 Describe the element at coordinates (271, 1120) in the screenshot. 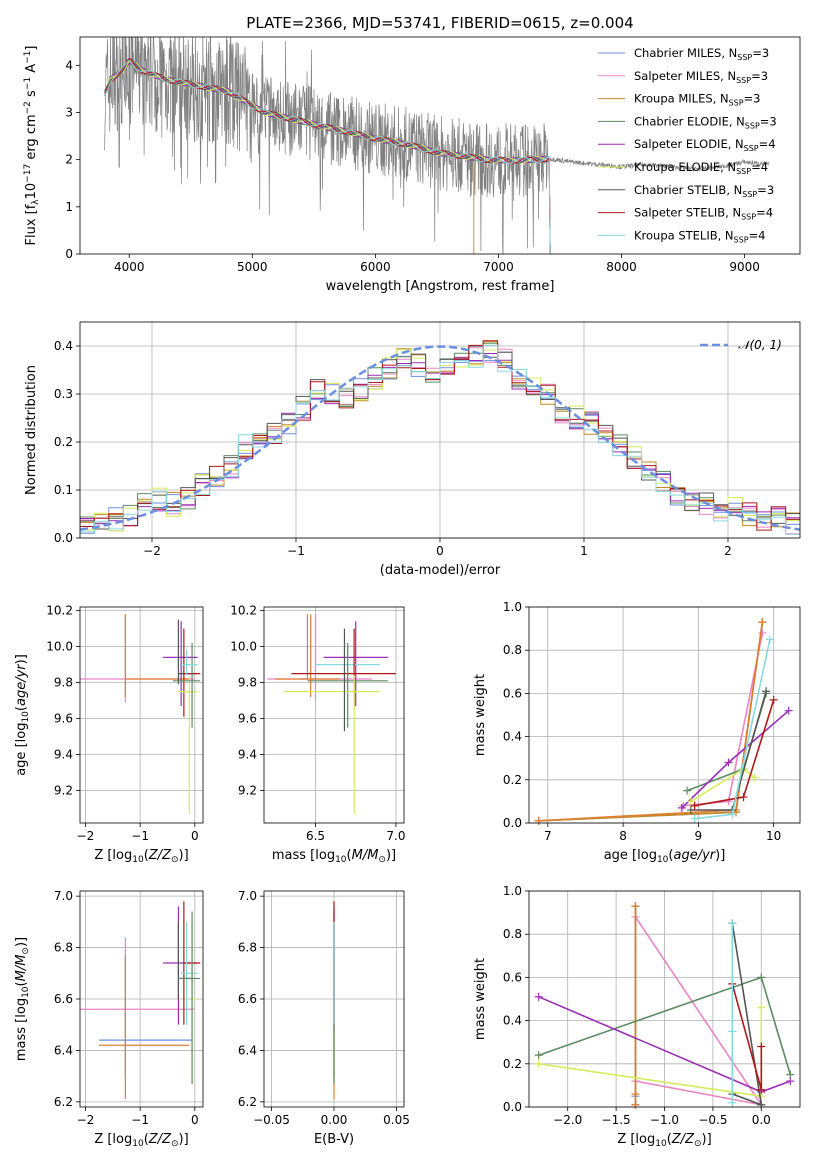

I see `x-tick-label: −0.05` at that location.